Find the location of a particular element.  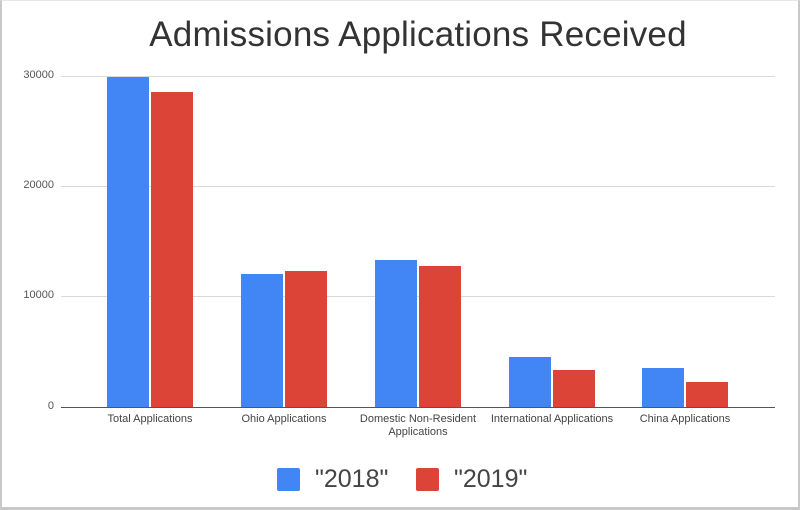

y-tick-label: 30000 is located at coordinates (38, 75).